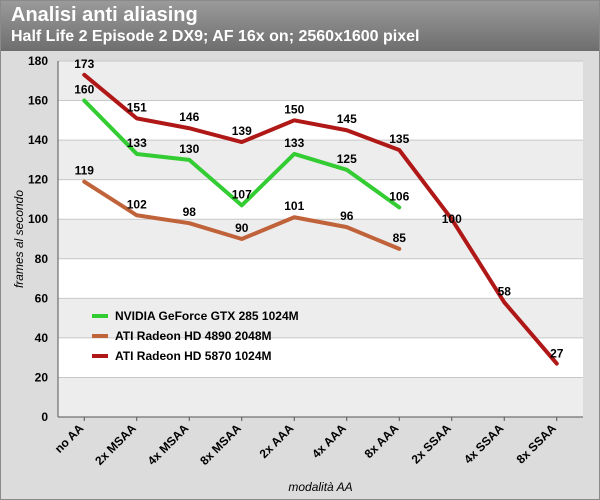 The height and width of the screenshot is (500, 600). Describe the element at coordinates (399, 139) in the screenshot. I see `data-label: 135` at that location.